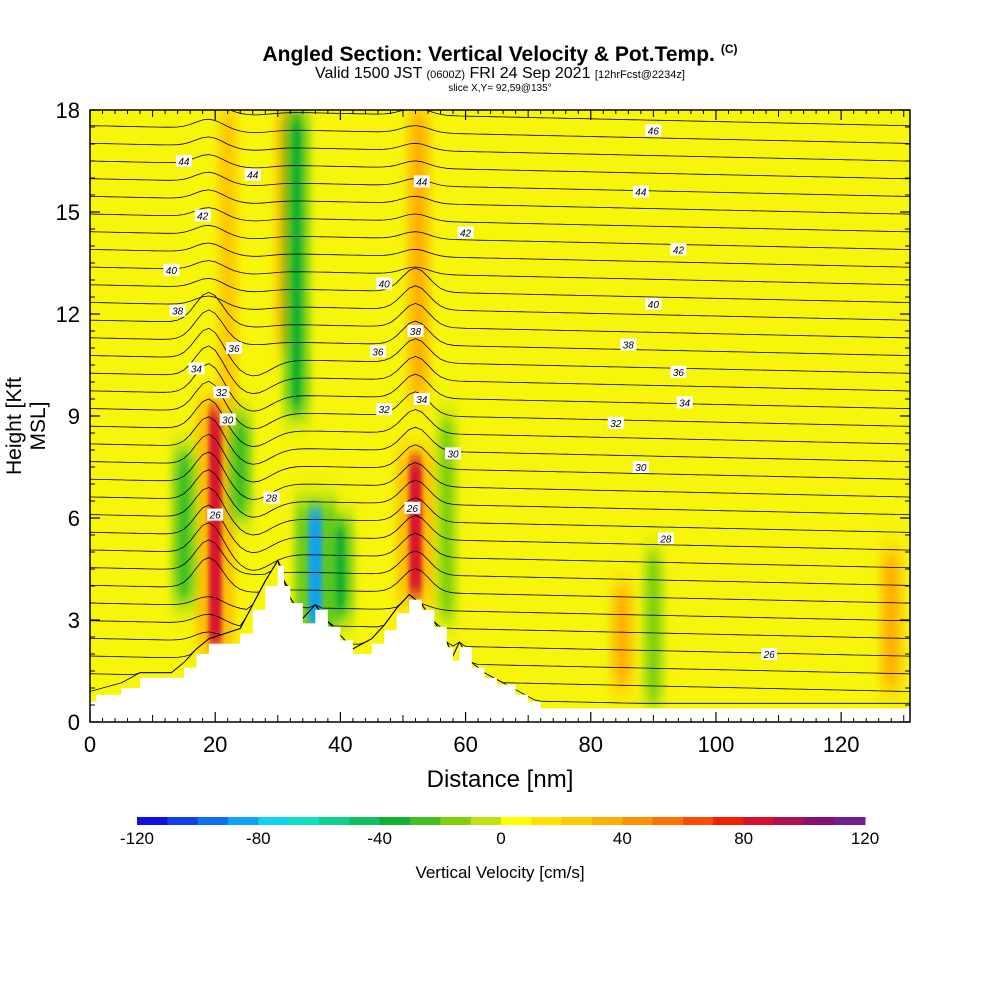  What do you see at coordinates (499, 832) in the screenshot?
I see `colorbar: -120 -80 -40 0 40 80 120` at bounding box center [499, 832].